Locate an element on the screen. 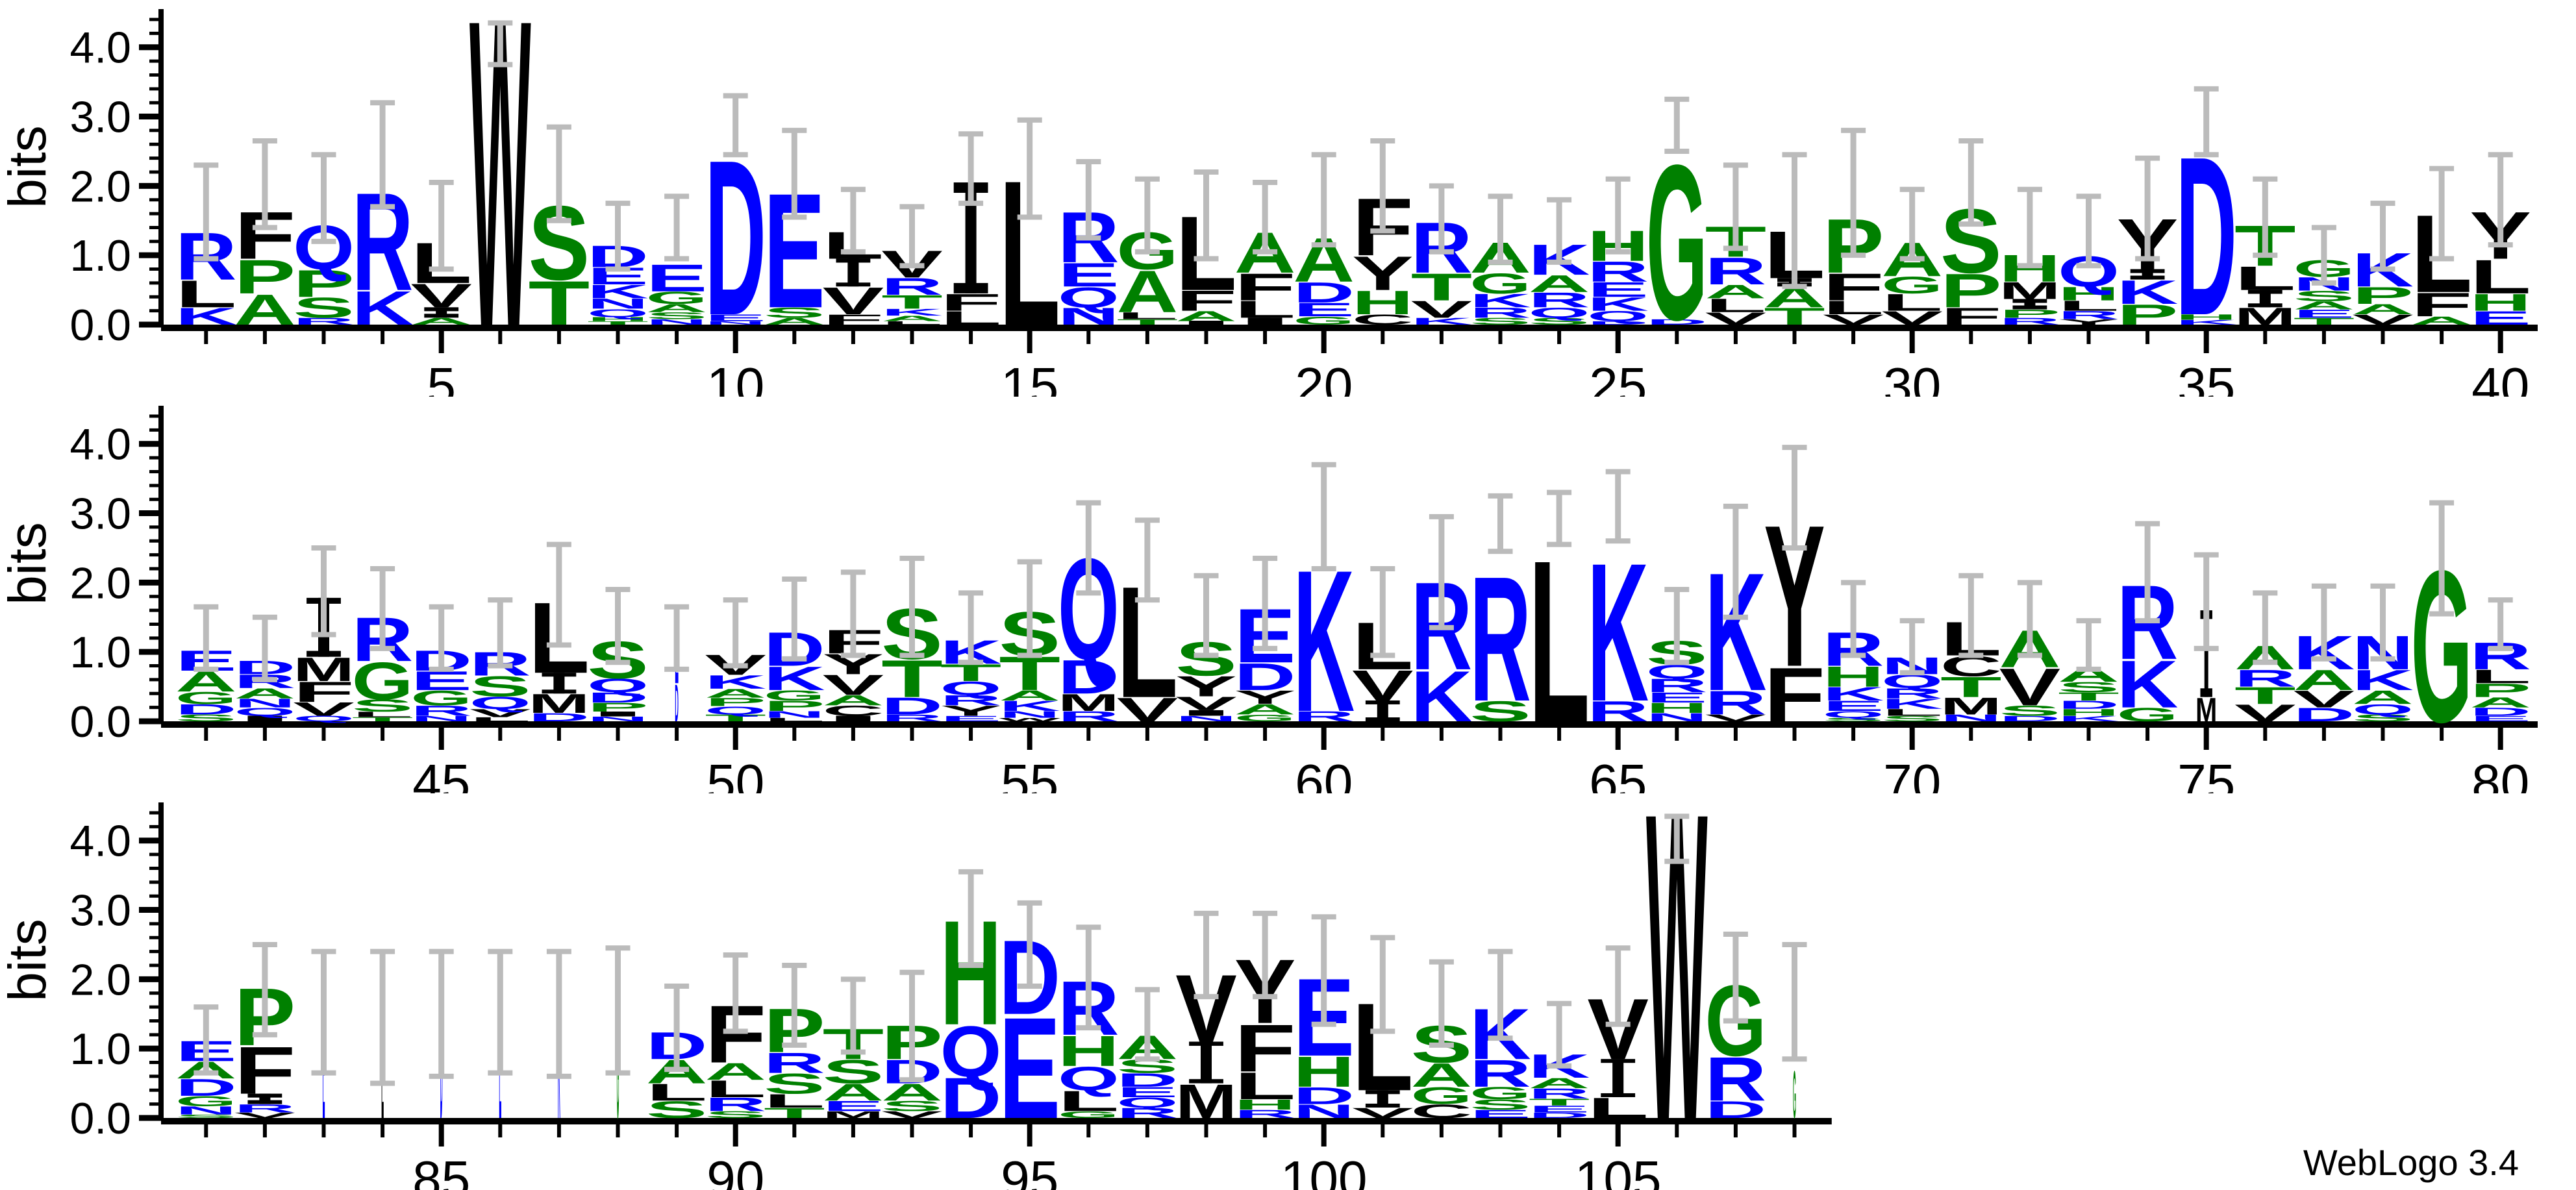 This screenshot has width=2576, height=1190. svg-text: 75 is located at coordinates (2206, 773).